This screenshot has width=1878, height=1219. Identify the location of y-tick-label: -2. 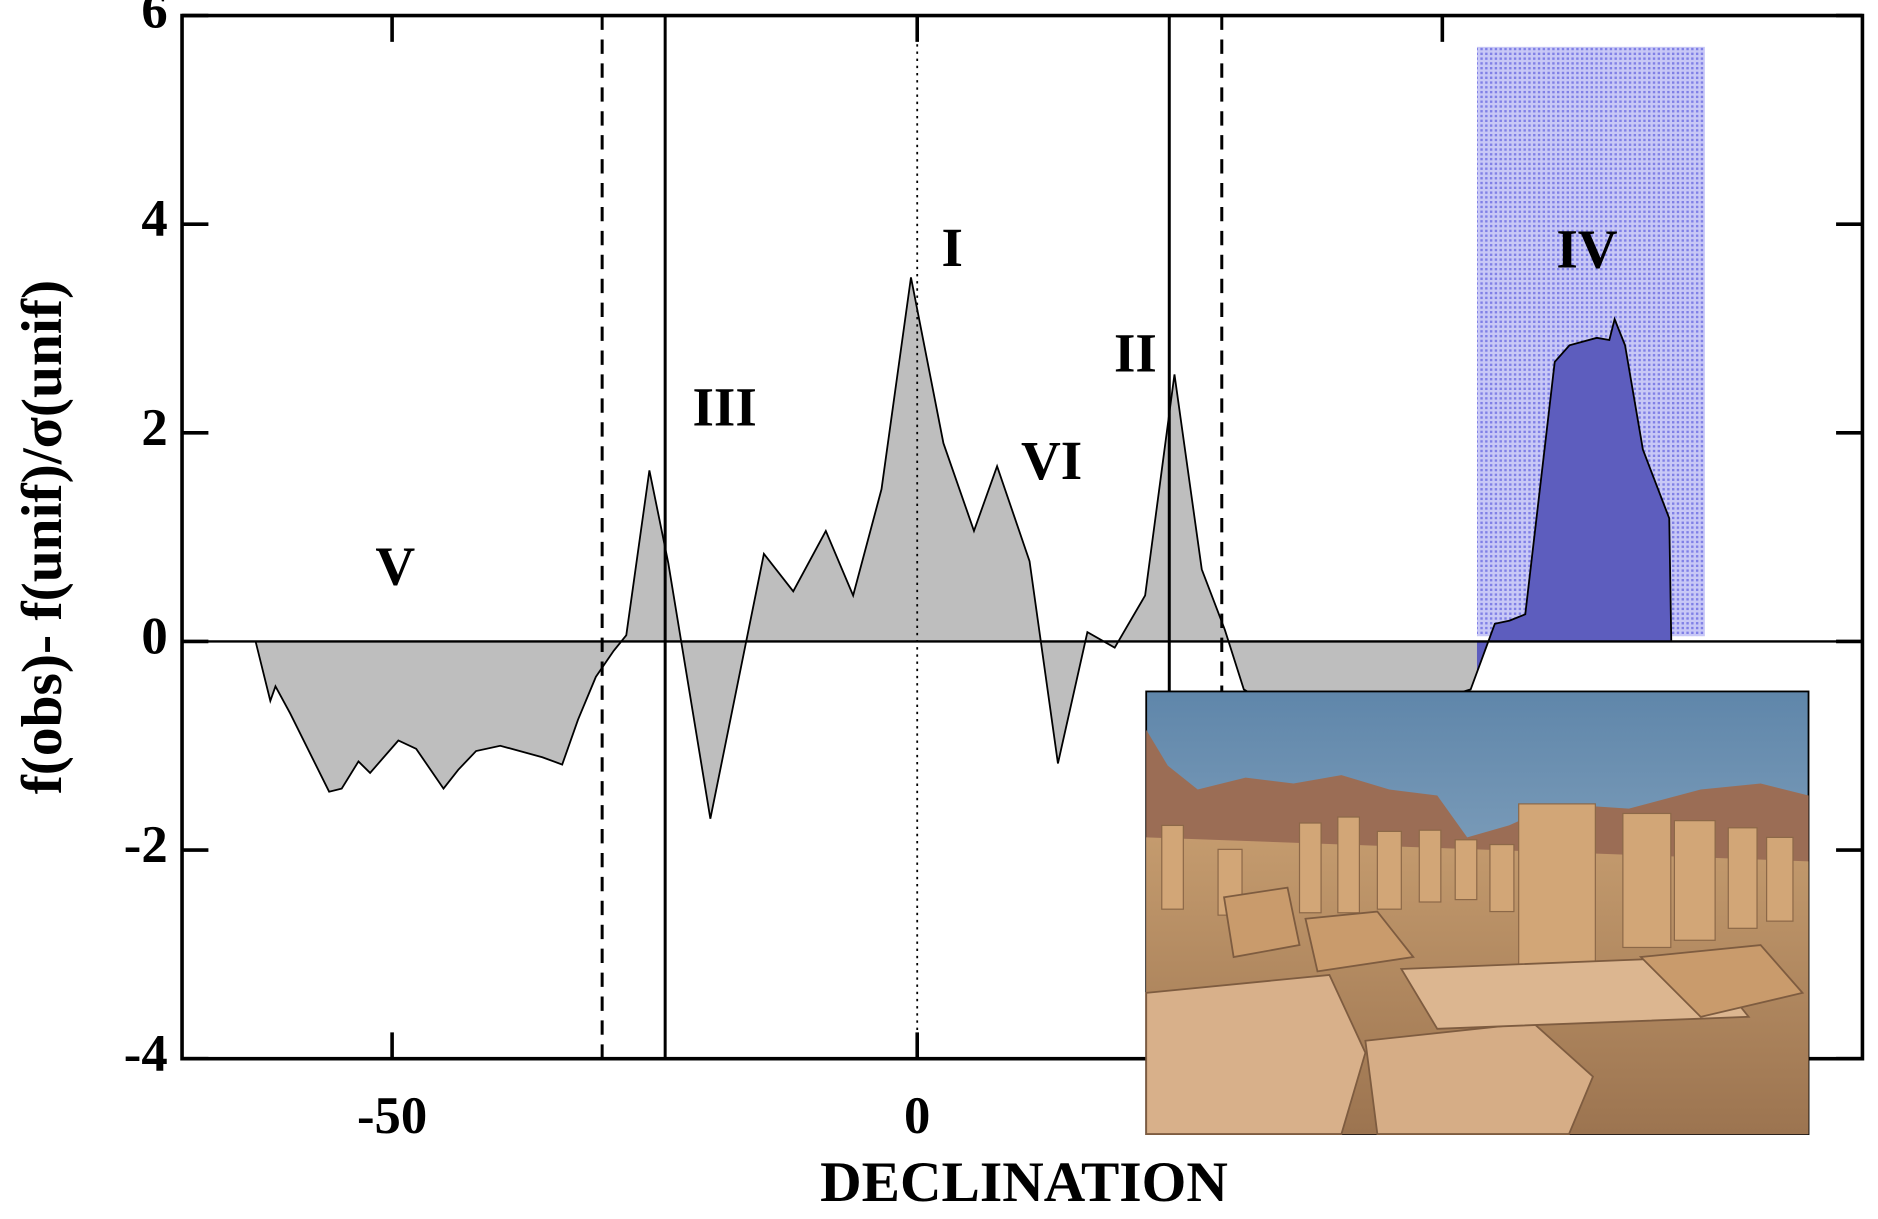
(146, 845).